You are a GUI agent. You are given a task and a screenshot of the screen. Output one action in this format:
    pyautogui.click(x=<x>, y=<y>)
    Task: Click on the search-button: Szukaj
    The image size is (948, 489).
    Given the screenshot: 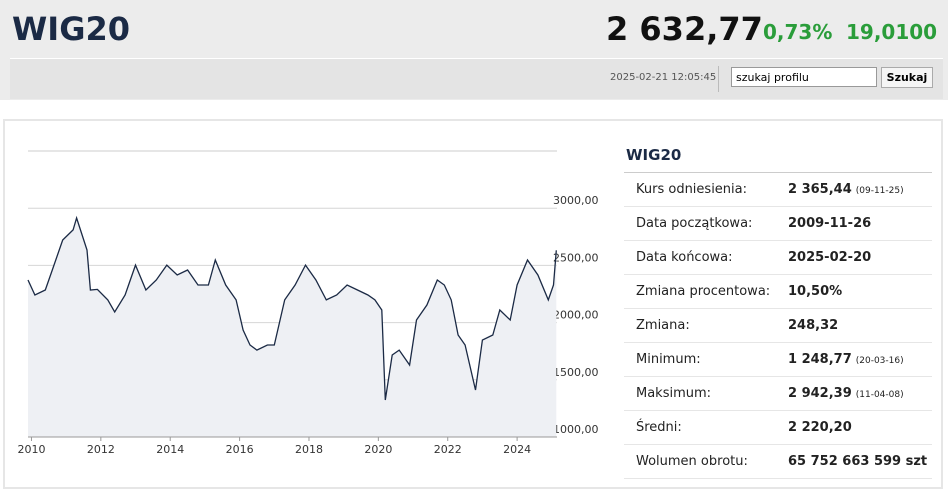 What is the action you would take?
    pyautogui.click(x=907, y=77)
    